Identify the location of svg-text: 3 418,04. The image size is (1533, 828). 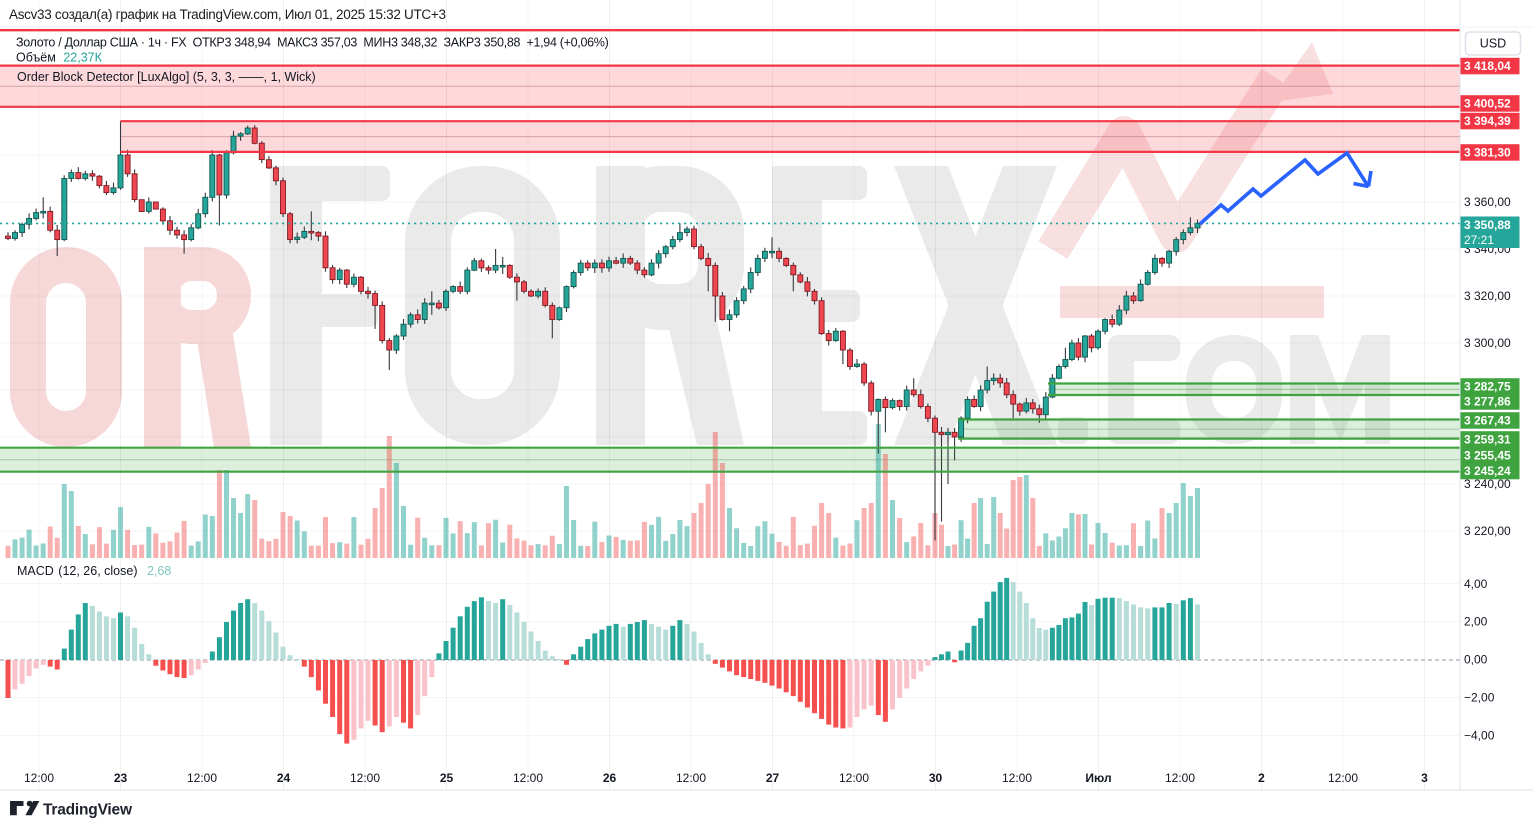
(1487, 66).